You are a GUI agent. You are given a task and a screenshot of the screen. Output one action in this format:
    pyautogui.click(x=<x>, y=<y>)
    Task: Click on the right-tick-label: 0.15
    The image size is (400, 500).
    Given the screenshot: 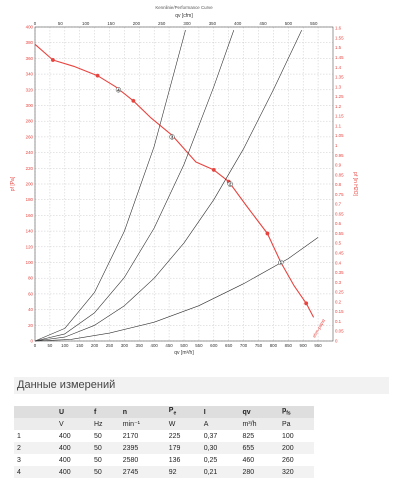 What is the action you would take?
    pyautogui.click(x=339, y=311)
    